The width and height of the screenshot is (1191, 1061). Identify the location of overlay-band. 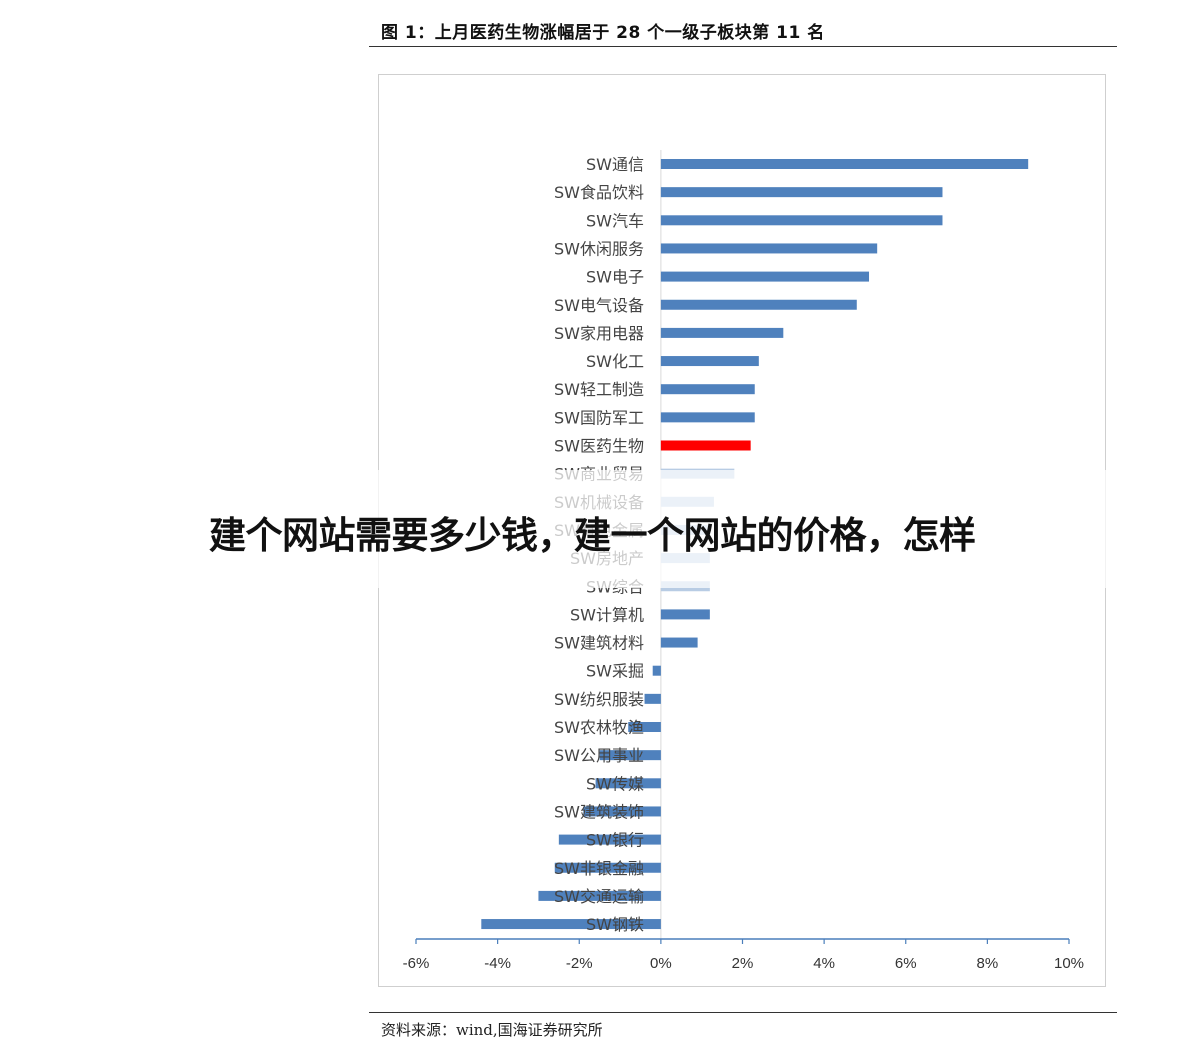
(595, 529).